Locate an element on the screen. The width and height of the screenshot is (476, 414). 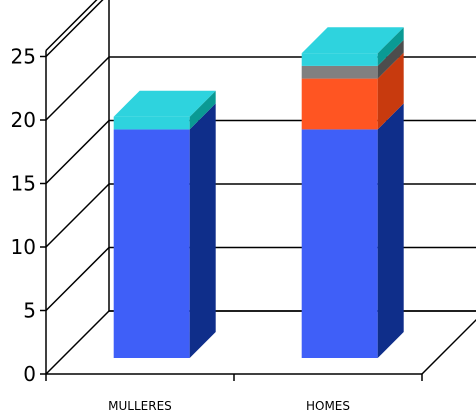
y-tick-label-2: 10 is located at coordinates (23, 247).